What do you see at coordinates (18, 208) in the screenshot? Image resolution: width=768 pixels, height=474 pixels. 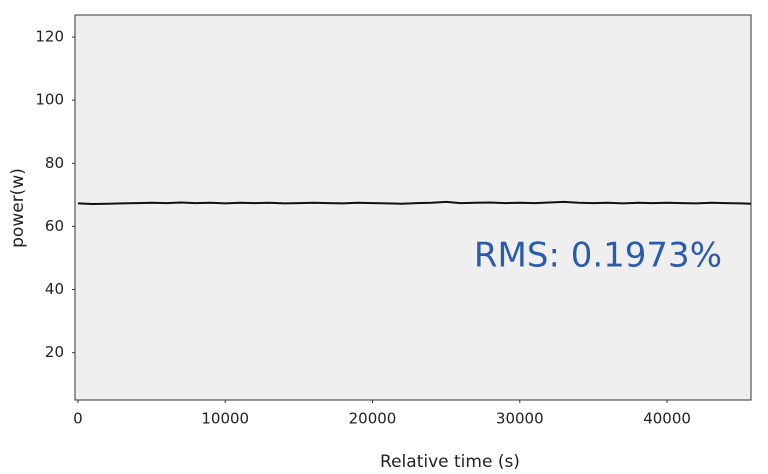 I see `y-axis-label: power(w)` at bounding box center [18, 208].